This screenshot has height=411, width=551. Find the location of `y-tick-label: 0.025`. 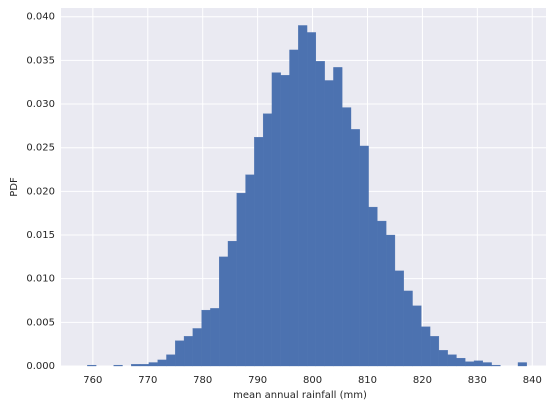

y-tick-label: 0.025 is located at coordinates (40, 148).